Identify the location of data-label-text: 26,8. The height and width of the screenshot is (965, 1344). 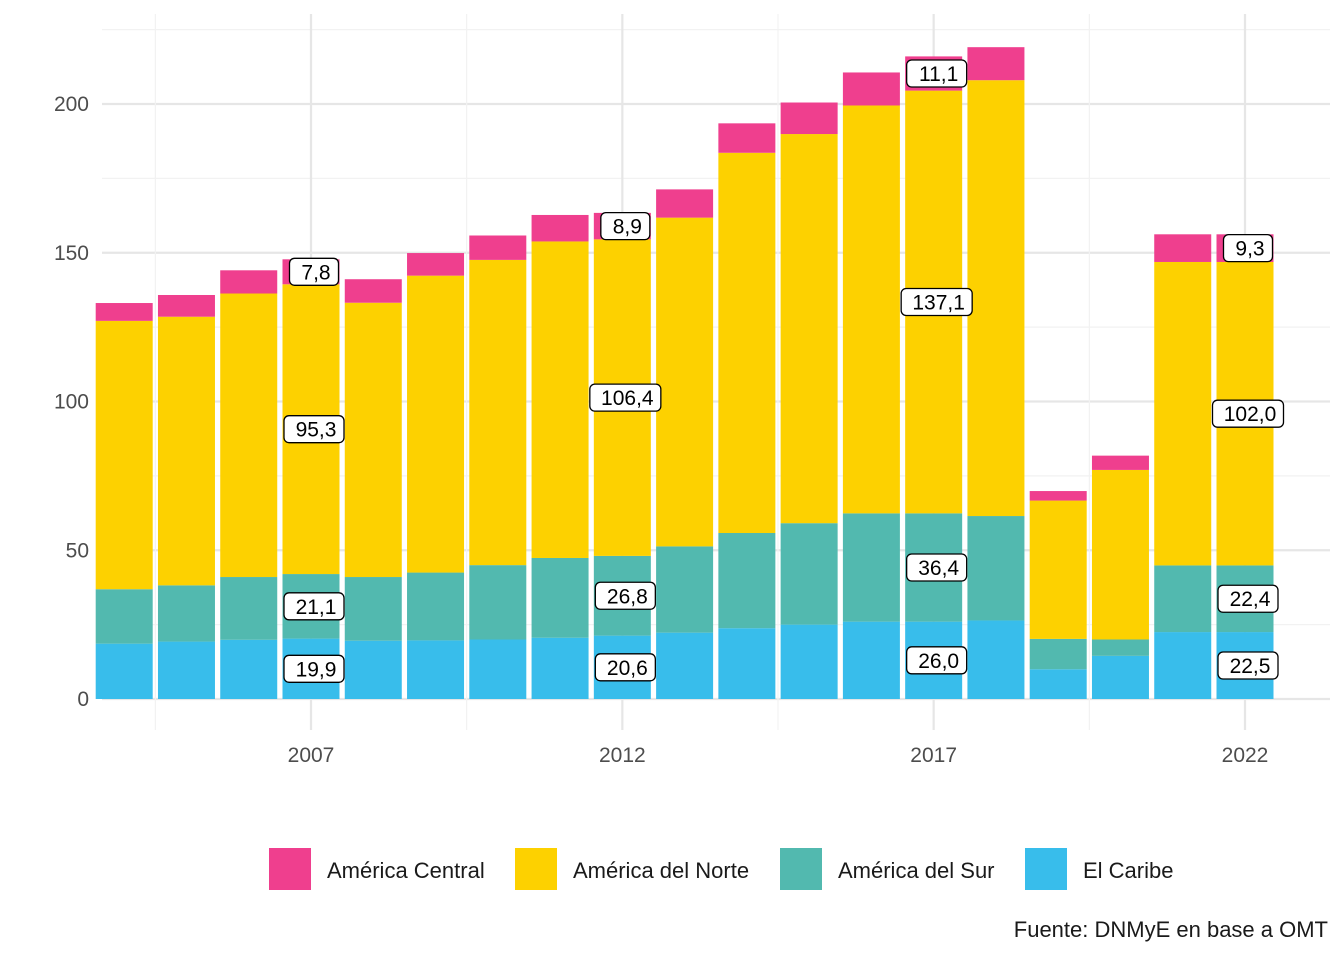
(627, 596).